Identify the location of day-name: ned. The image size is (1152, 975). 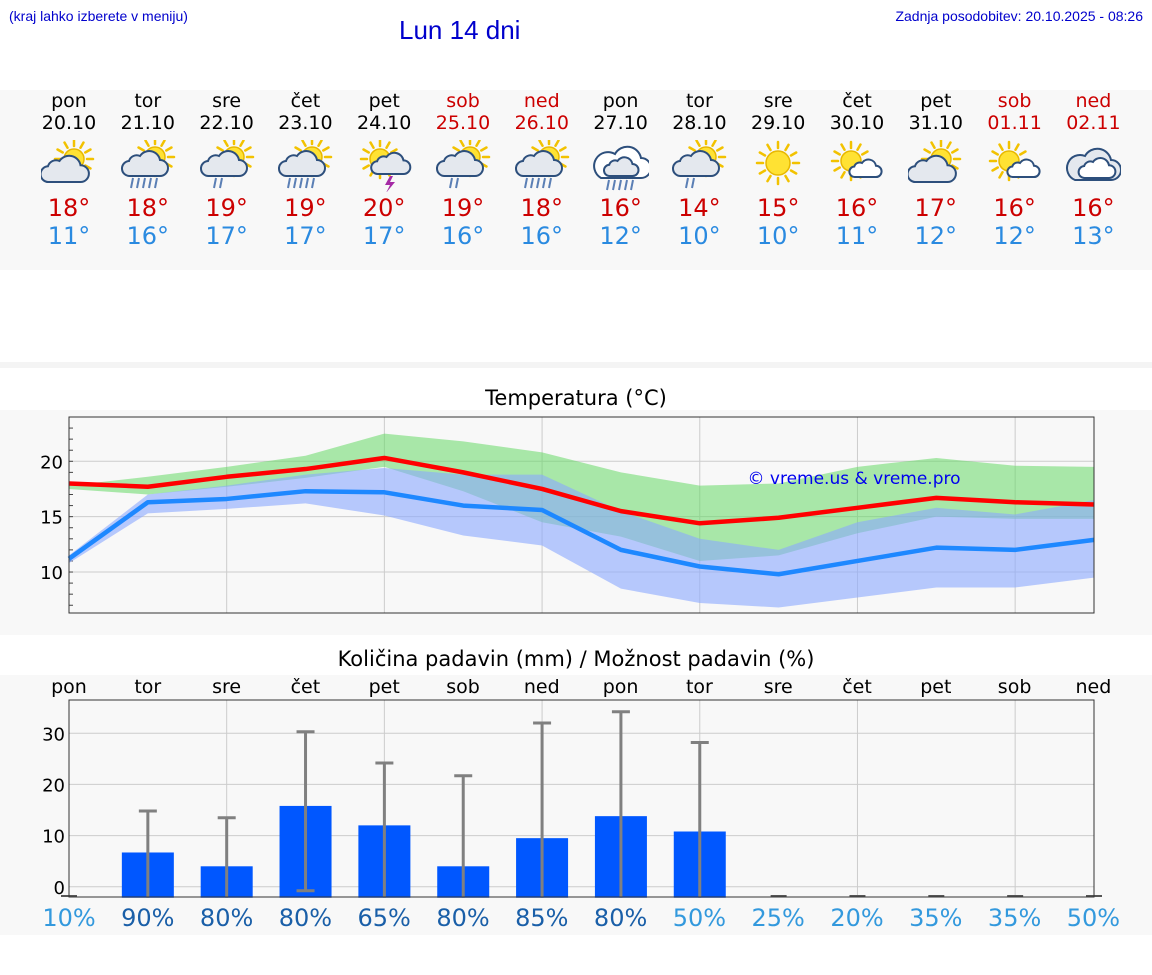
(541, 101).